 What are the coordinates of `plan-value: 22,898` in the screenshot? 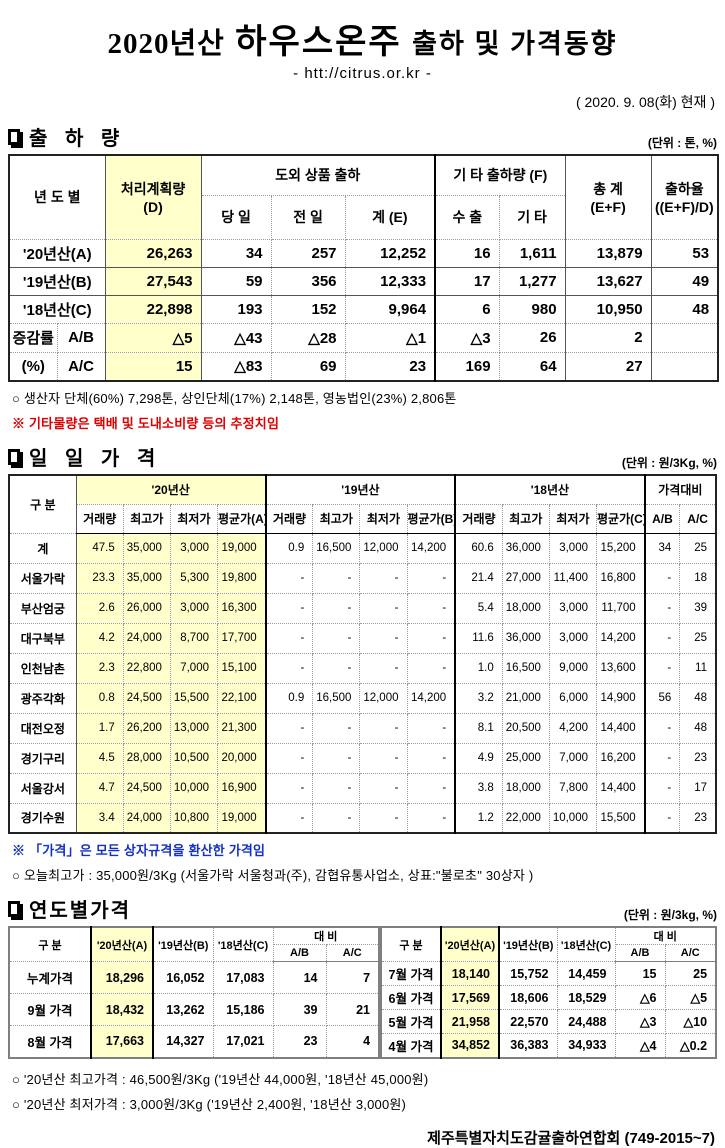 It's located at (153, 309).